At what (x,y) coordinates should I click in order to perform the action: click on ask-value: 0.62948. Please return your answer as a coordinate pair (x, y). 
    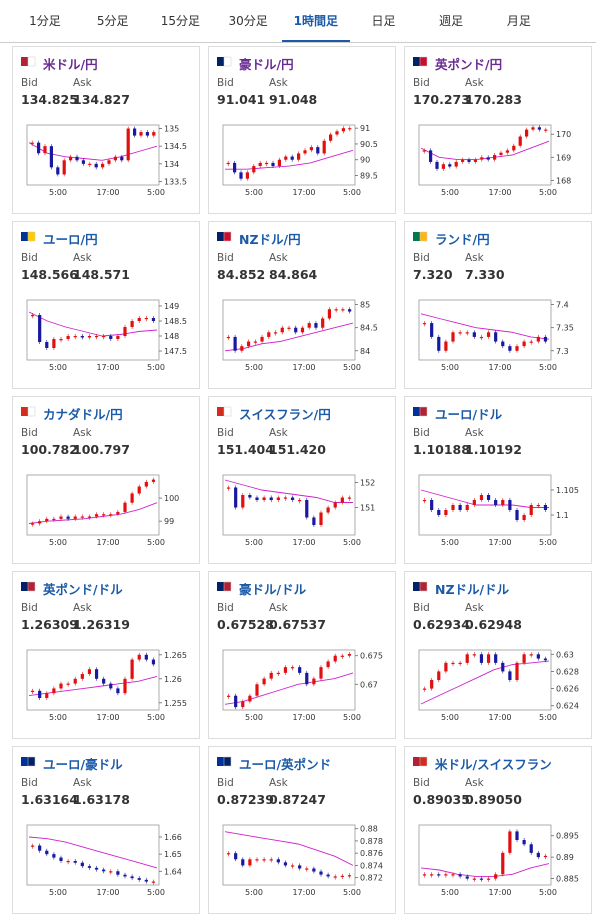
    Looking at the image, I should click on (493, 624).